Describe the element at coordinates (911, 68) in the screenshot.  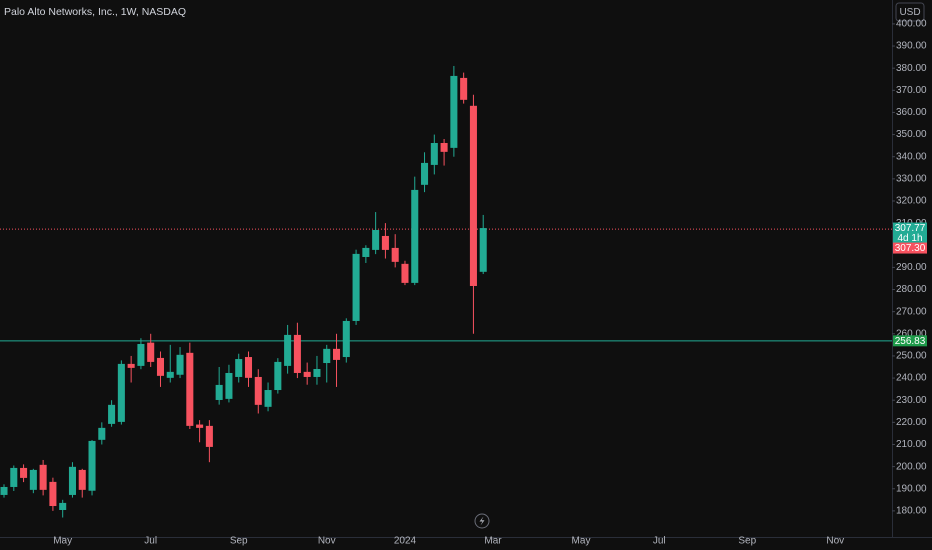
I see `y-tick-label: 380.00` at that location.